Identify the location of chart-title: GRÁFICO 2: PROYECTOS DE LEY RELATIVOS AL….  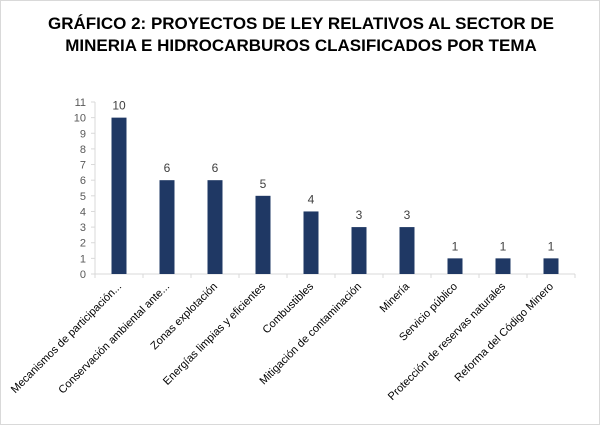
(301, 34).